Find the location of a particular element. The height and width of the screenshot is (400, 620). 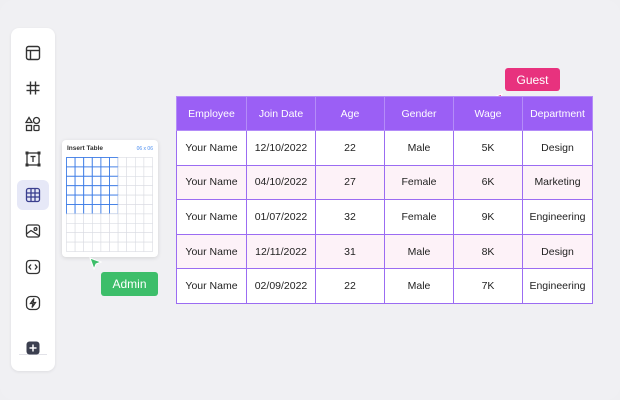

table-cell: 6K is located at coordinates (488, 182).